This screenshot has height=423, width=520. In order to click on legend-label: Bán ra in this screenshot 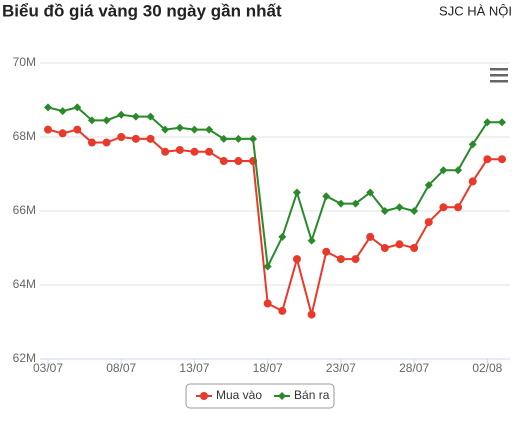, I will do `click(312, 395)`.